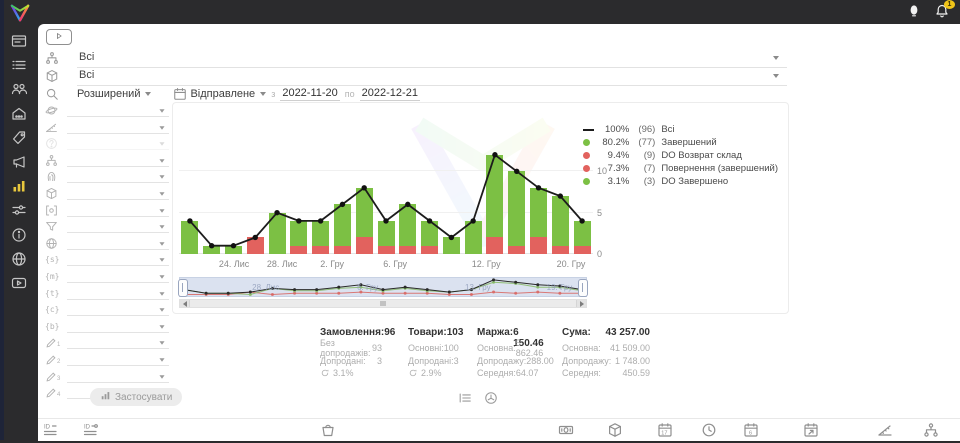 This screenshot has height=443, width=960. I want to click on sitemap-icon, so click(931, 430).